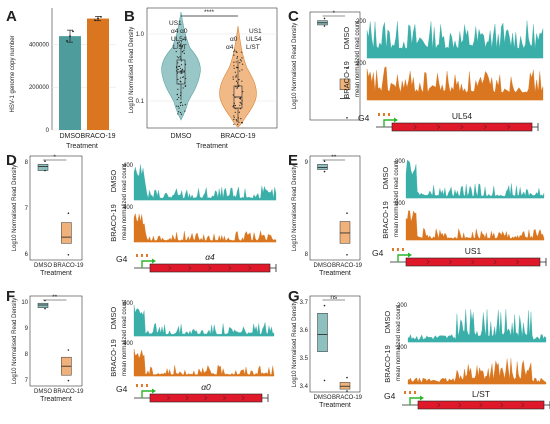 The height and width of the screenshot is (424, 550). What do you see at coordinates (307, 163) in the screenshot?
I see `boxplot-ytick: 9` at bounding box center [307, 163].